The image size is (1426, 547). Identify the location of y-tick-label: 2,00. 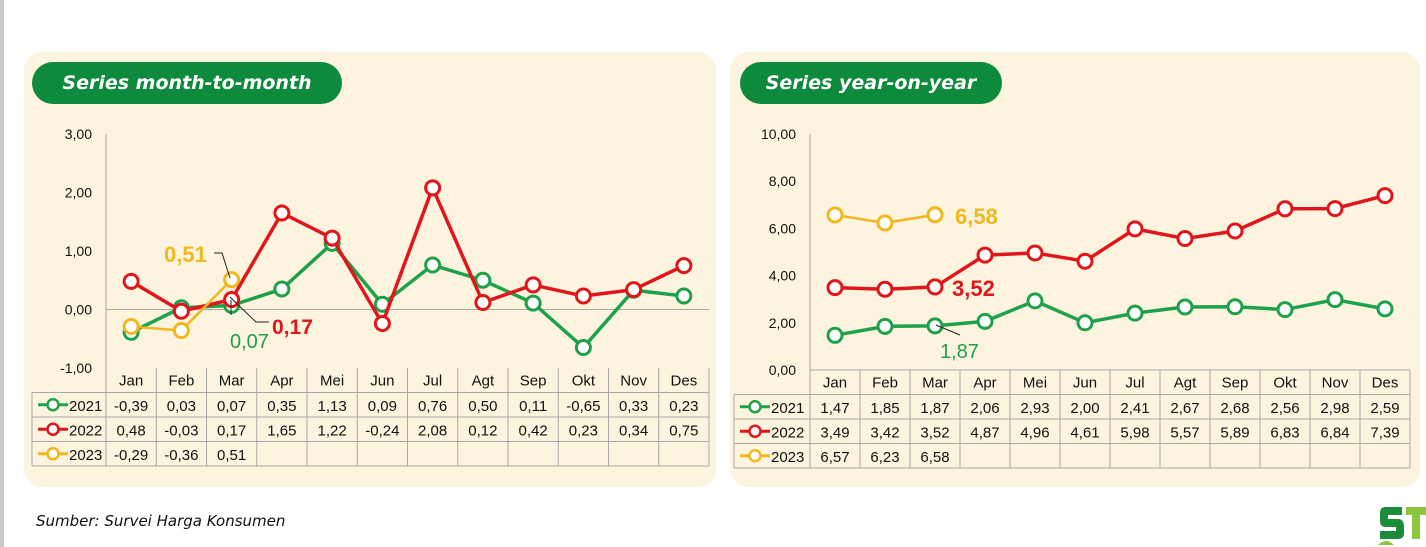
(782, 323).